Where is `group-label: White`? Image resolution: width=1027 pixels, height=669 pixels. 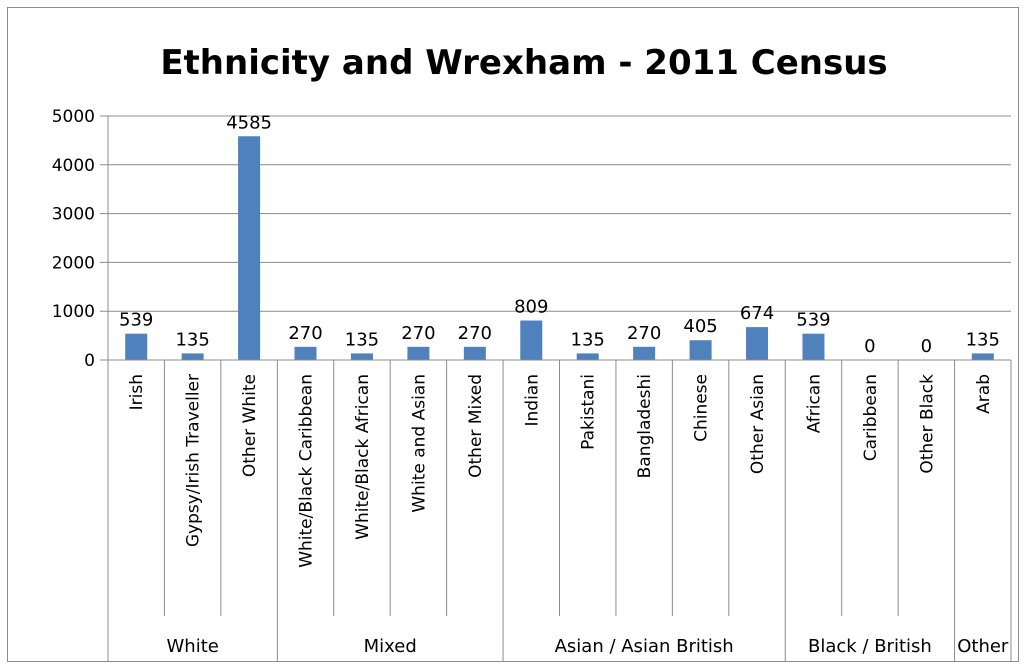
group-label: White is located at coordinates (192, 646).